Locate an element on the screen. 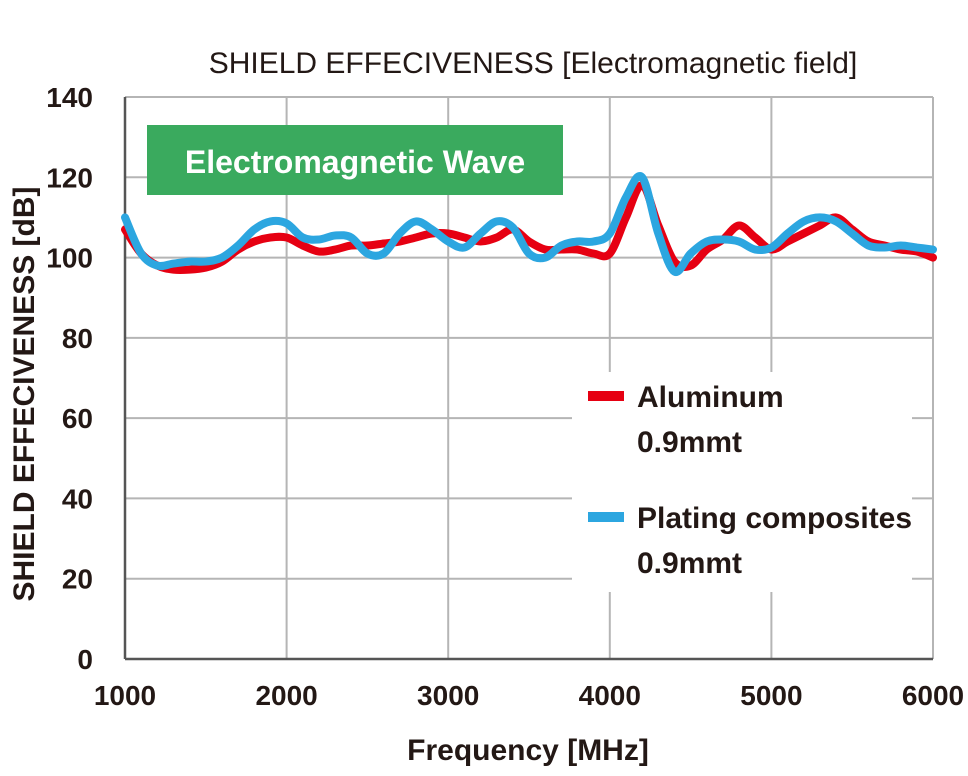 Image resolution: width=968 pixels, height=776 pixels. x-tick-6000: 6000 is located at coordinates (933, 695).